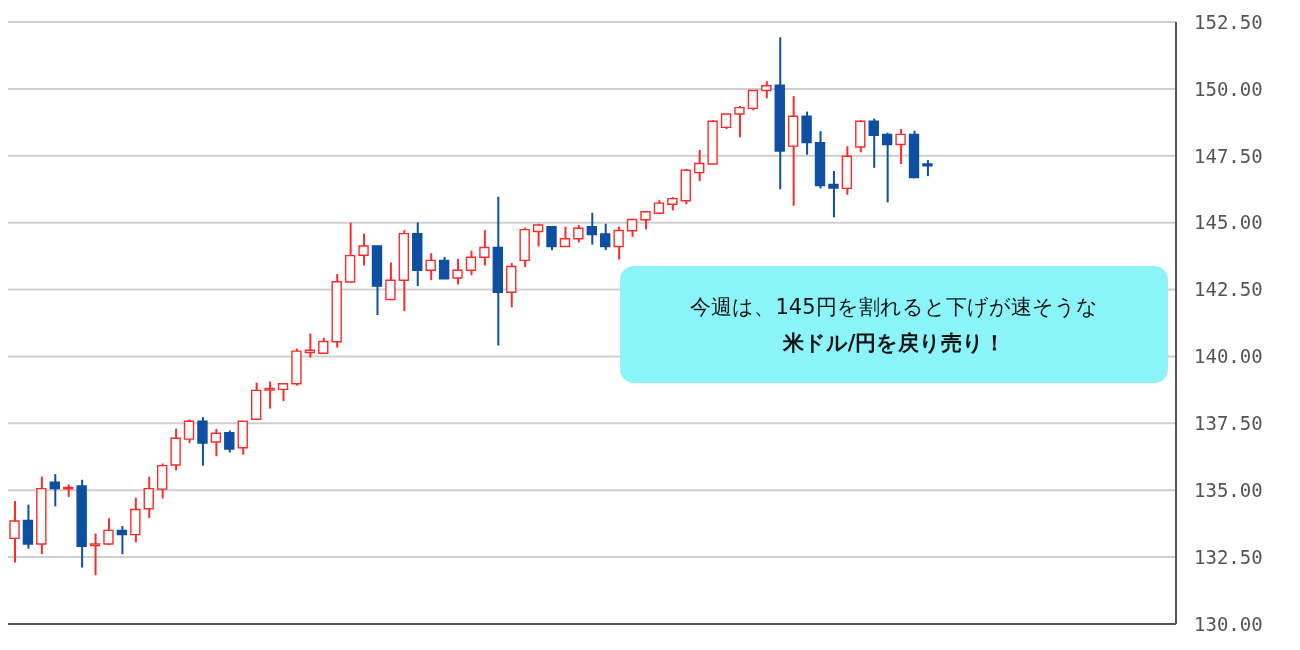  What do you see at coordinates (894, 324) in the screenshot?
I see `callout-box: 今週は、145円を割れると下げが速そうな 米ドル/円を戻り売り！` at bounding box center [894, 324].